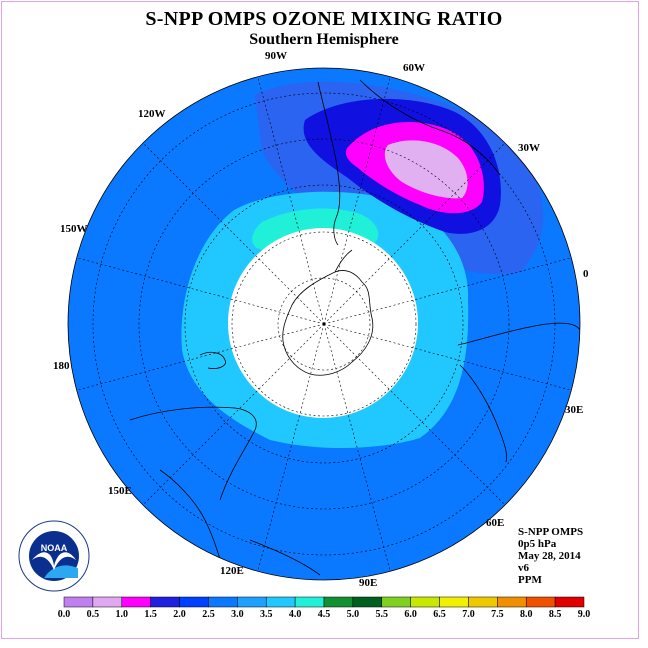 The width and height of the screenshot is (648, 648). Describe the element at coordinates (324, 39) in the screenshot. I see `map-subtitle: Southern Hemisphere` at that location.